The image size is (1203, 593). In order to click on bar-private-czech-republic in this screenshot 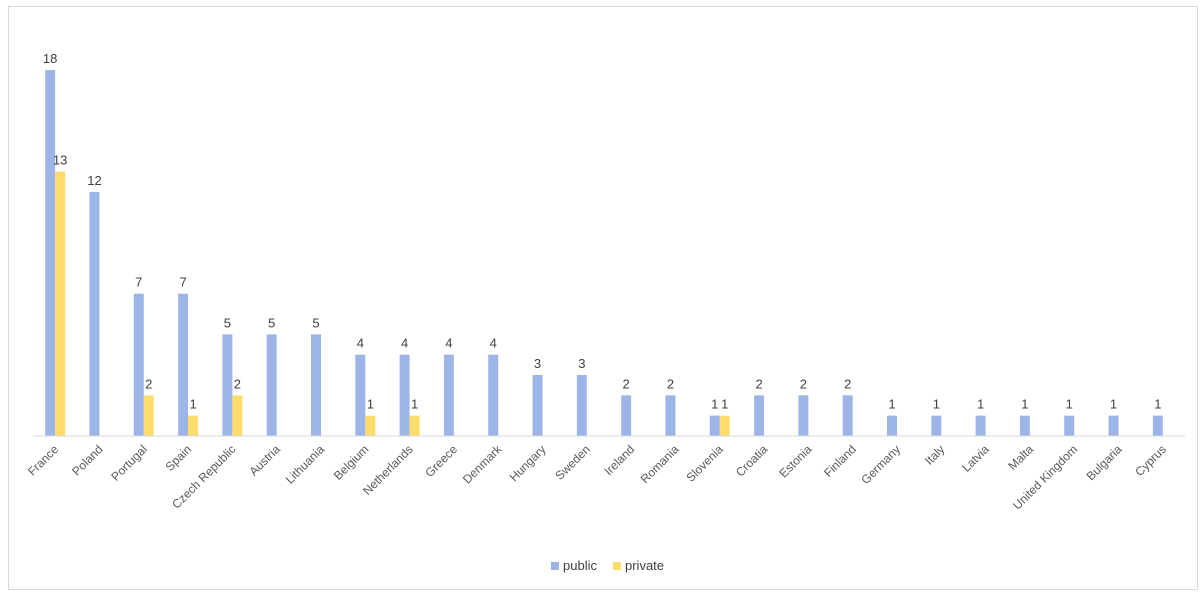, I will do `click(237, 415)`.